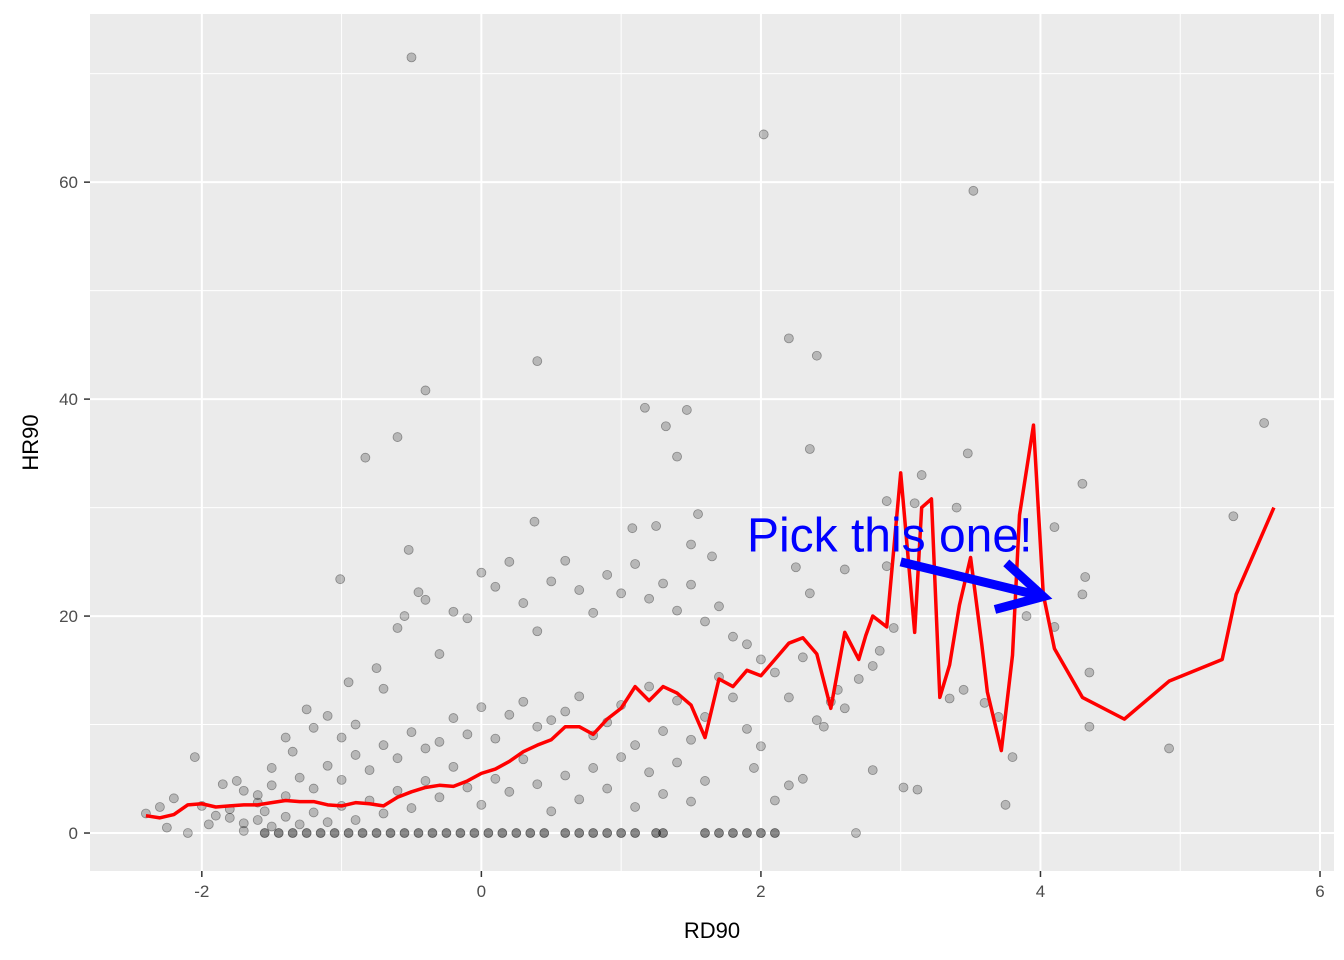 The height and width of the screenshot is (960, 1344). What do you see at coordinates (1040, 891) in the screenshot?
I see `x-tick-label: 4` at bounding box center [1040, 891].